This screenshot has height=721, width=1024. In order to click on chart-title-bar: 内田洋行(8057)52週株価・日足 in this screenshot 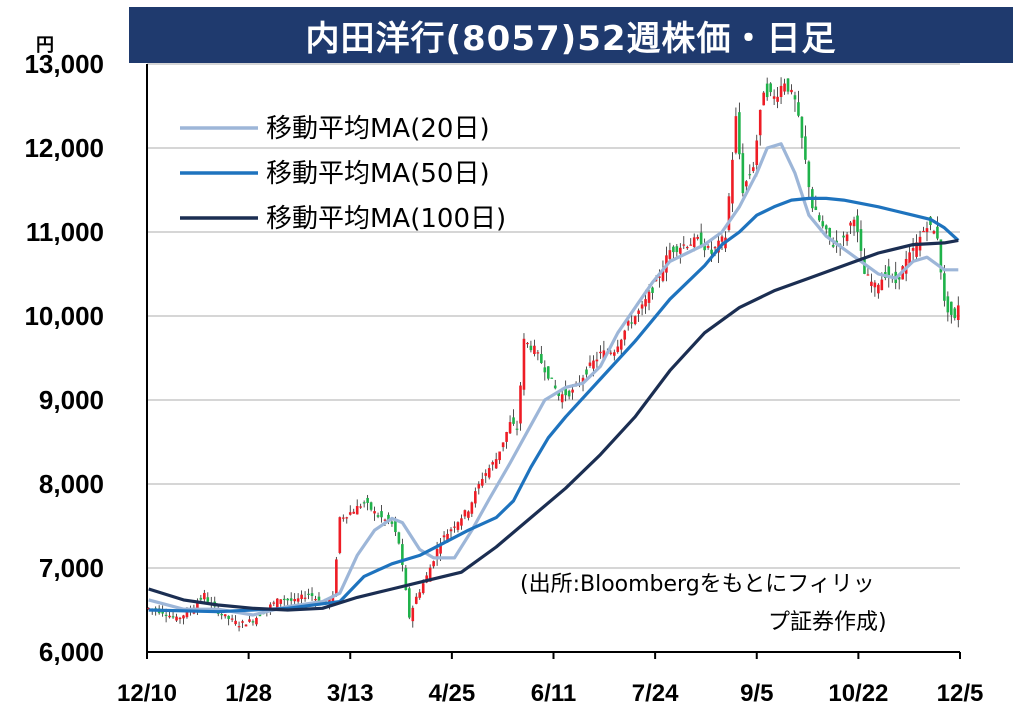, I will do `click(571, 35)`.